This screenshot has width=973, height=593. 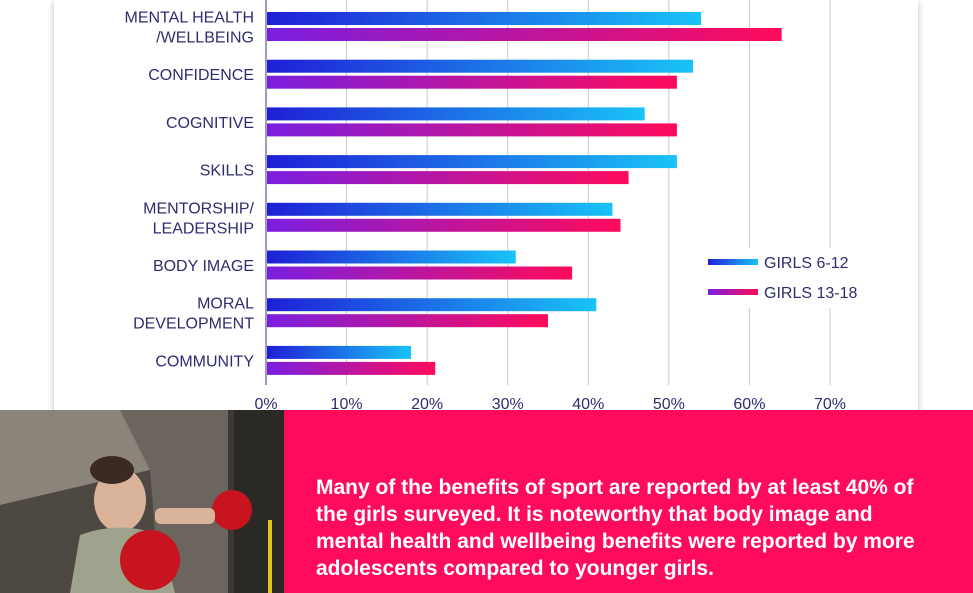 I want to click on category-label: CONFIDENCE, so click(x=201, y=75).